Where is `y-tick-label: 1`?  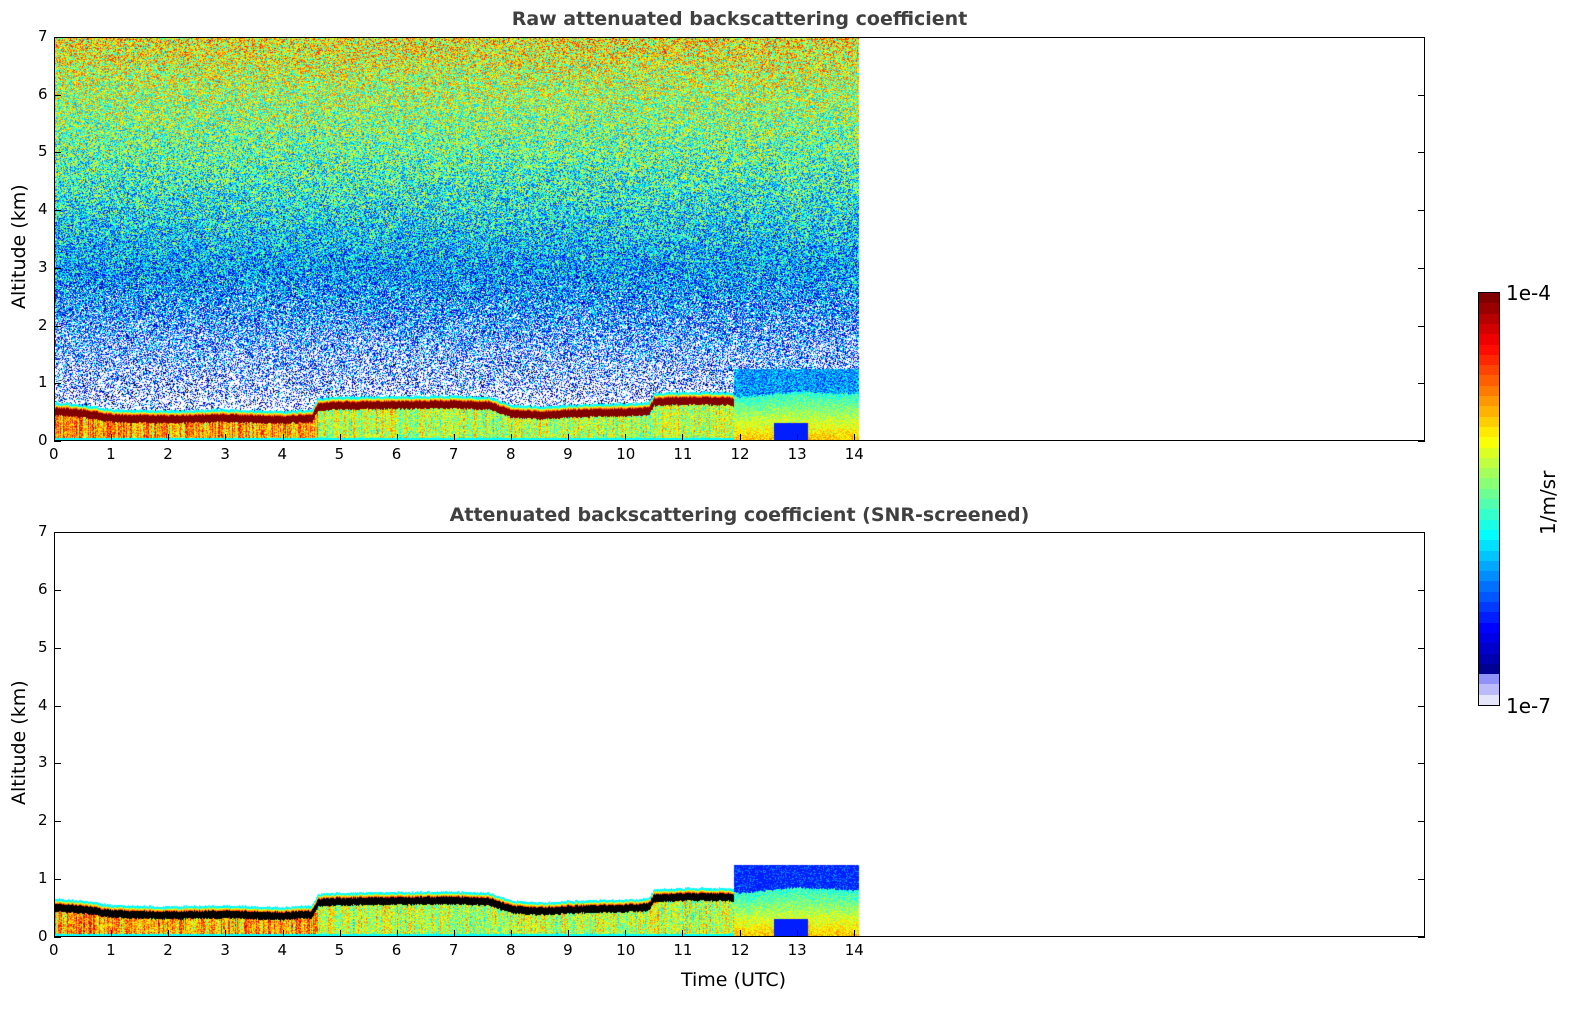
y-tick-label: 1 is located at coordinates (43, 382).